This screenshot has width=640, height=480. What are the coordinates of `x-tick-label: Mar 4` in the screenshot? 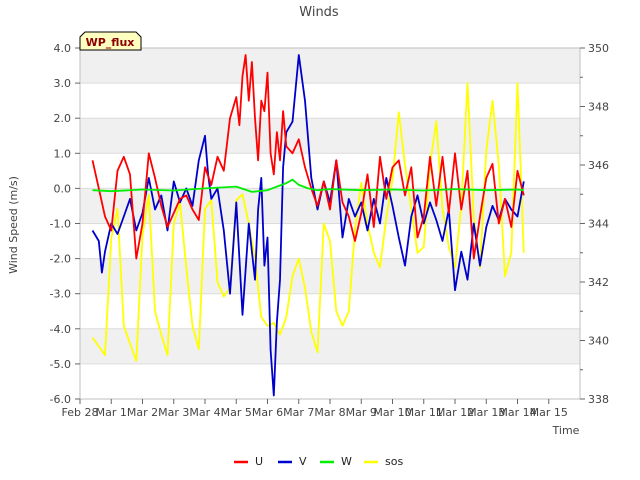 It's located at (204, 412).